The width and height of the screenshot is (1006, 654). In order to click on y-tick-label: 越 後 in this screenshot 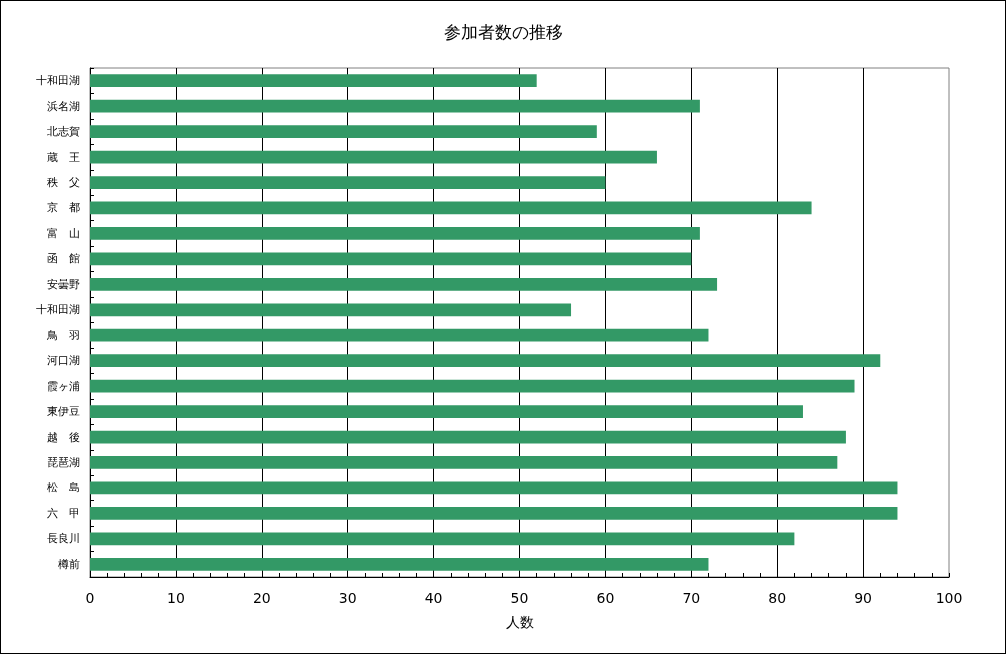, I will do `click(63, 437)`.